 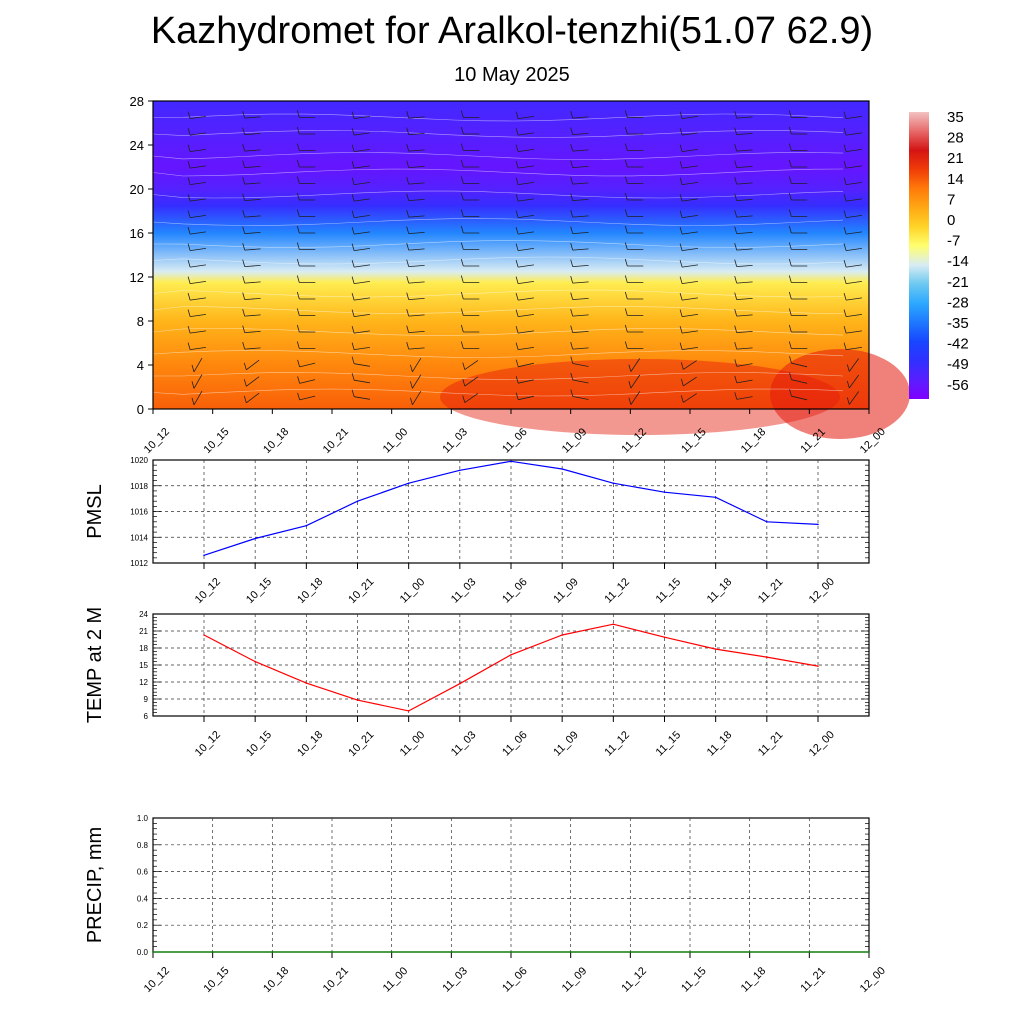 What do you see at coordinates (137, 277) in the screenshot?
I see `y-tick-label: 12` at bounding box center [137, 277].